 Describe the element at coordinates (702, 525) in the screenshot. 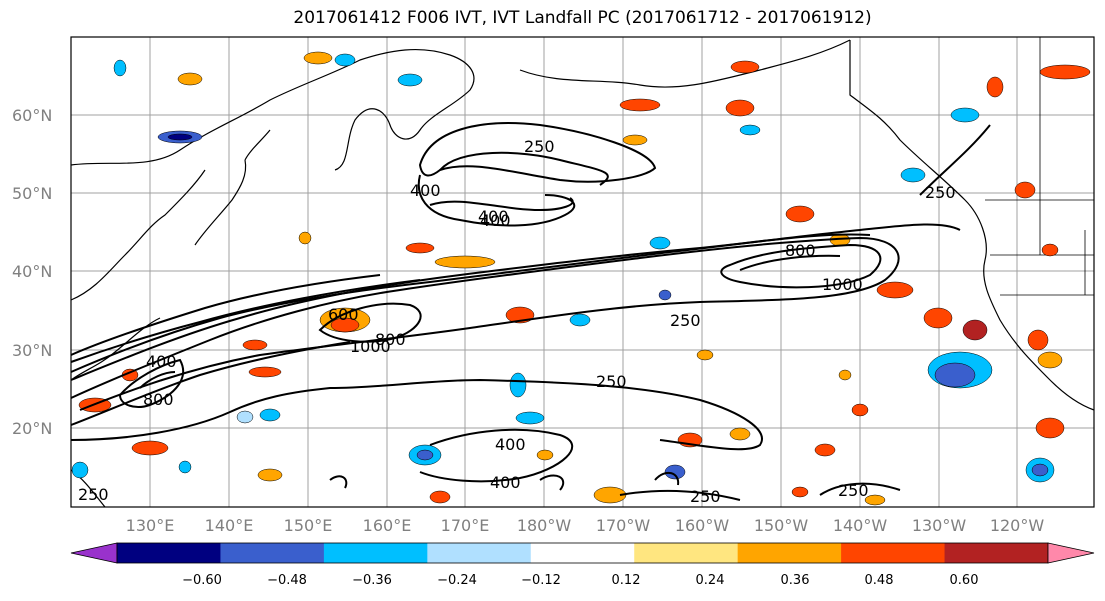

I see `lon-label: 160°W` at that location.